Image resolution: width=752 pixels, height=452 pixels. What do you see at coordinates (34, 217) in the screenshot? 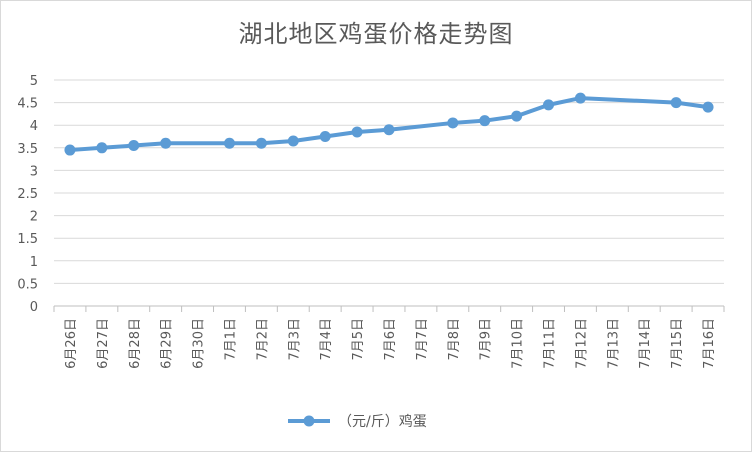
I see `y-tick-label: 2` at bounding box center [34, 217].